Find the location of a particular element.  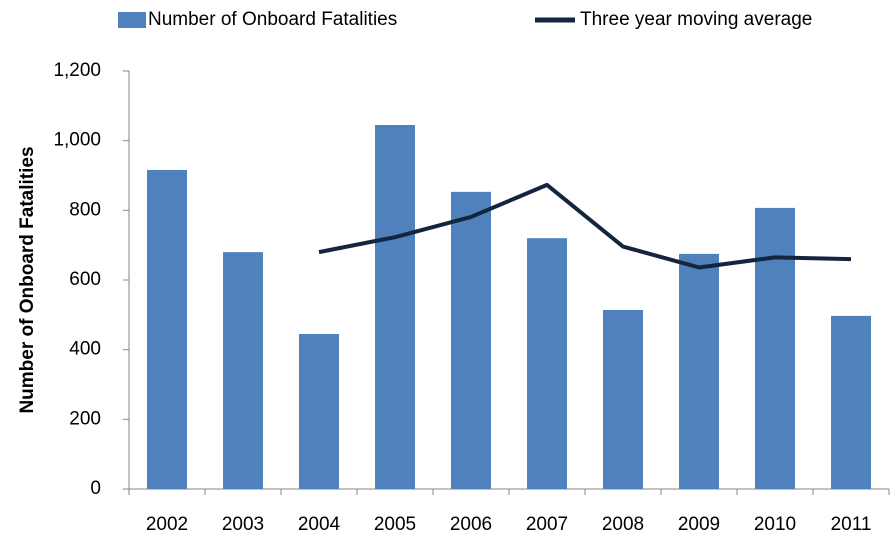

x-tick-label: 2007 is located at coordinates (547, 524).